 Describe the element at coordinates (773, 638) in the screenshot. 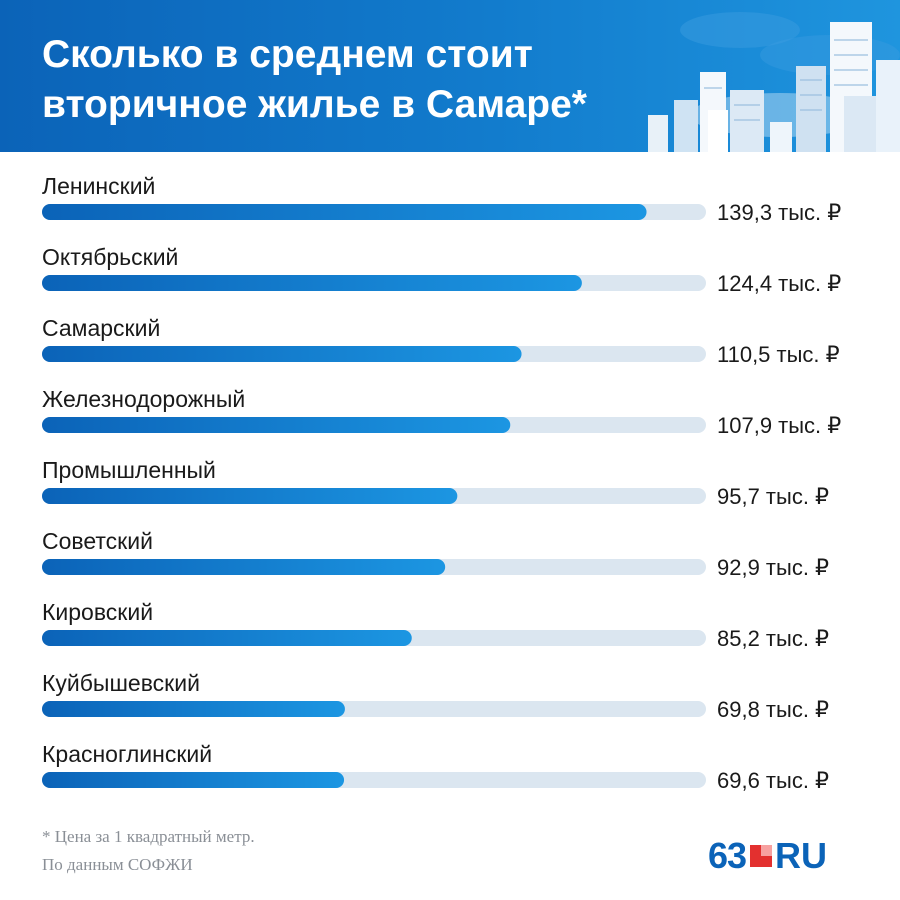

I see `value-label: 85,2 тыс. ₽` at that location.